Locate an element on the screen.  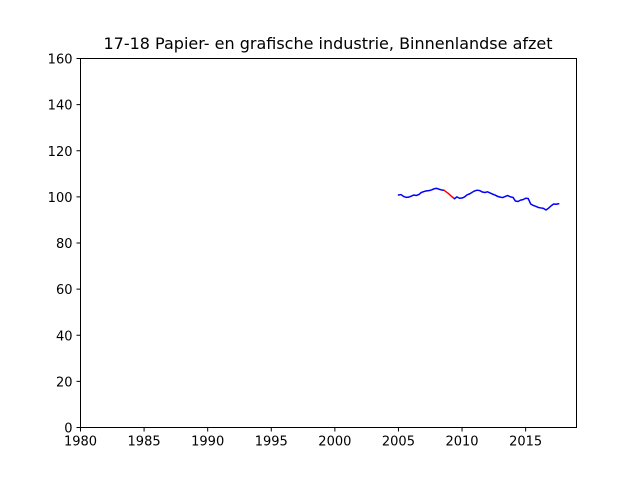
y-tick-label: 0 is located at coordinates (68, 429).